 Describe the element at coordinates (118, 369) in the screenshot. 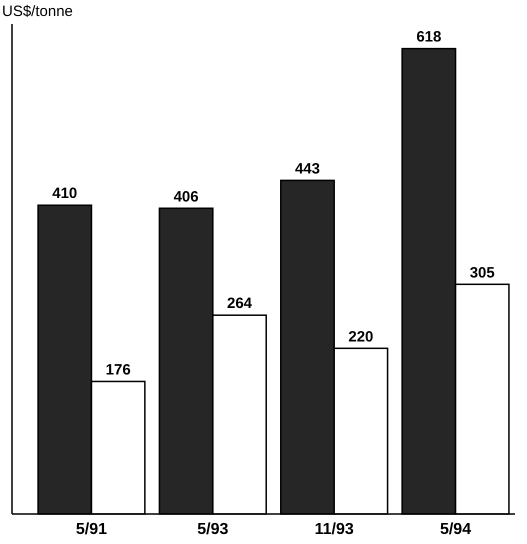

I see `data-label: 176` at that location.